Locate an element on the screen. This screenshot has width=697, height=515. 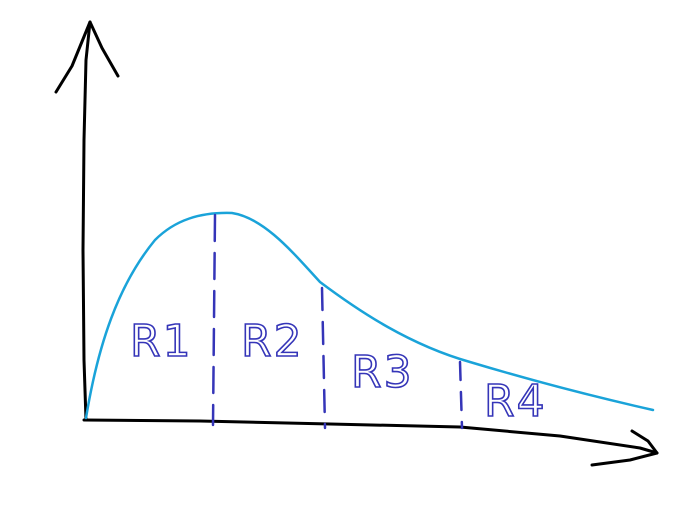
region-label-r1: R1 is located at coordinates (161, 341).